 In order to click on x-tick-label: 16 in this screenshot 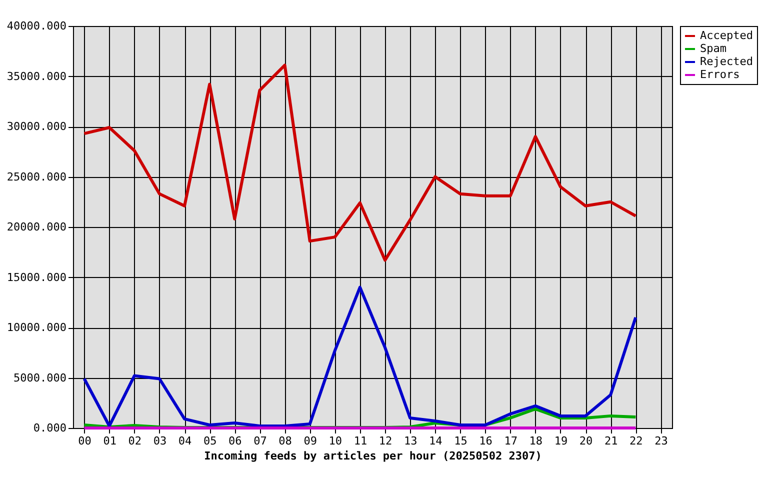, I will do `click(485, 441)`.